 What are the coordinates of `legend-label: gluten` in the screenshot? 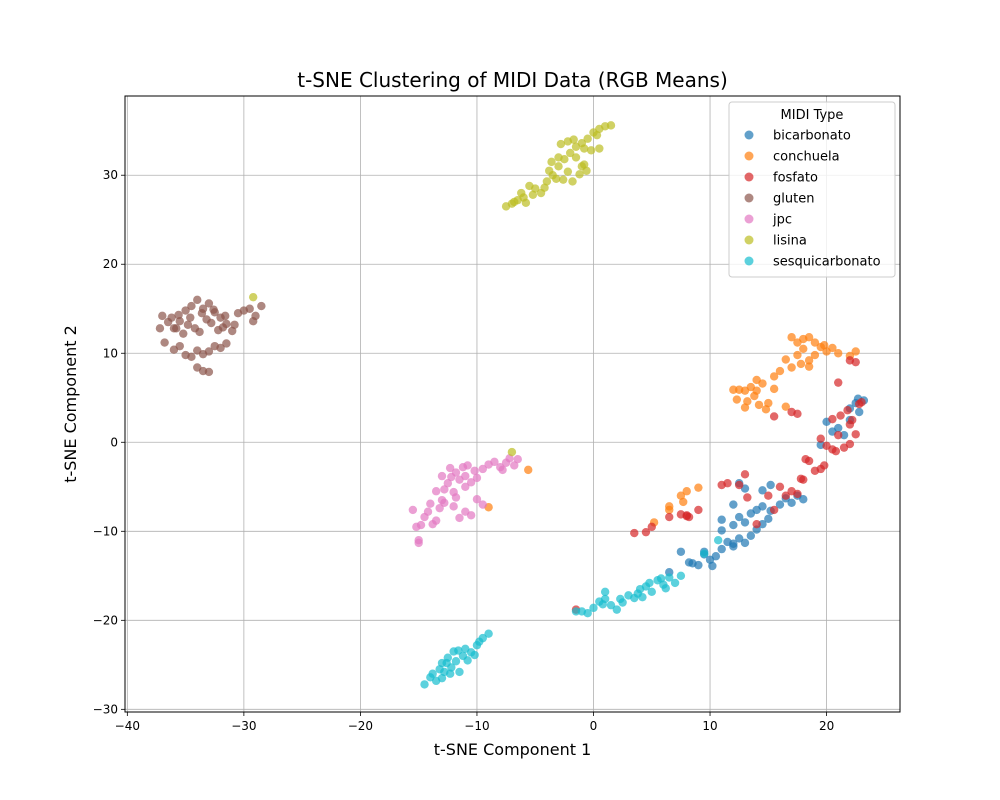 It's located at (793, 199).